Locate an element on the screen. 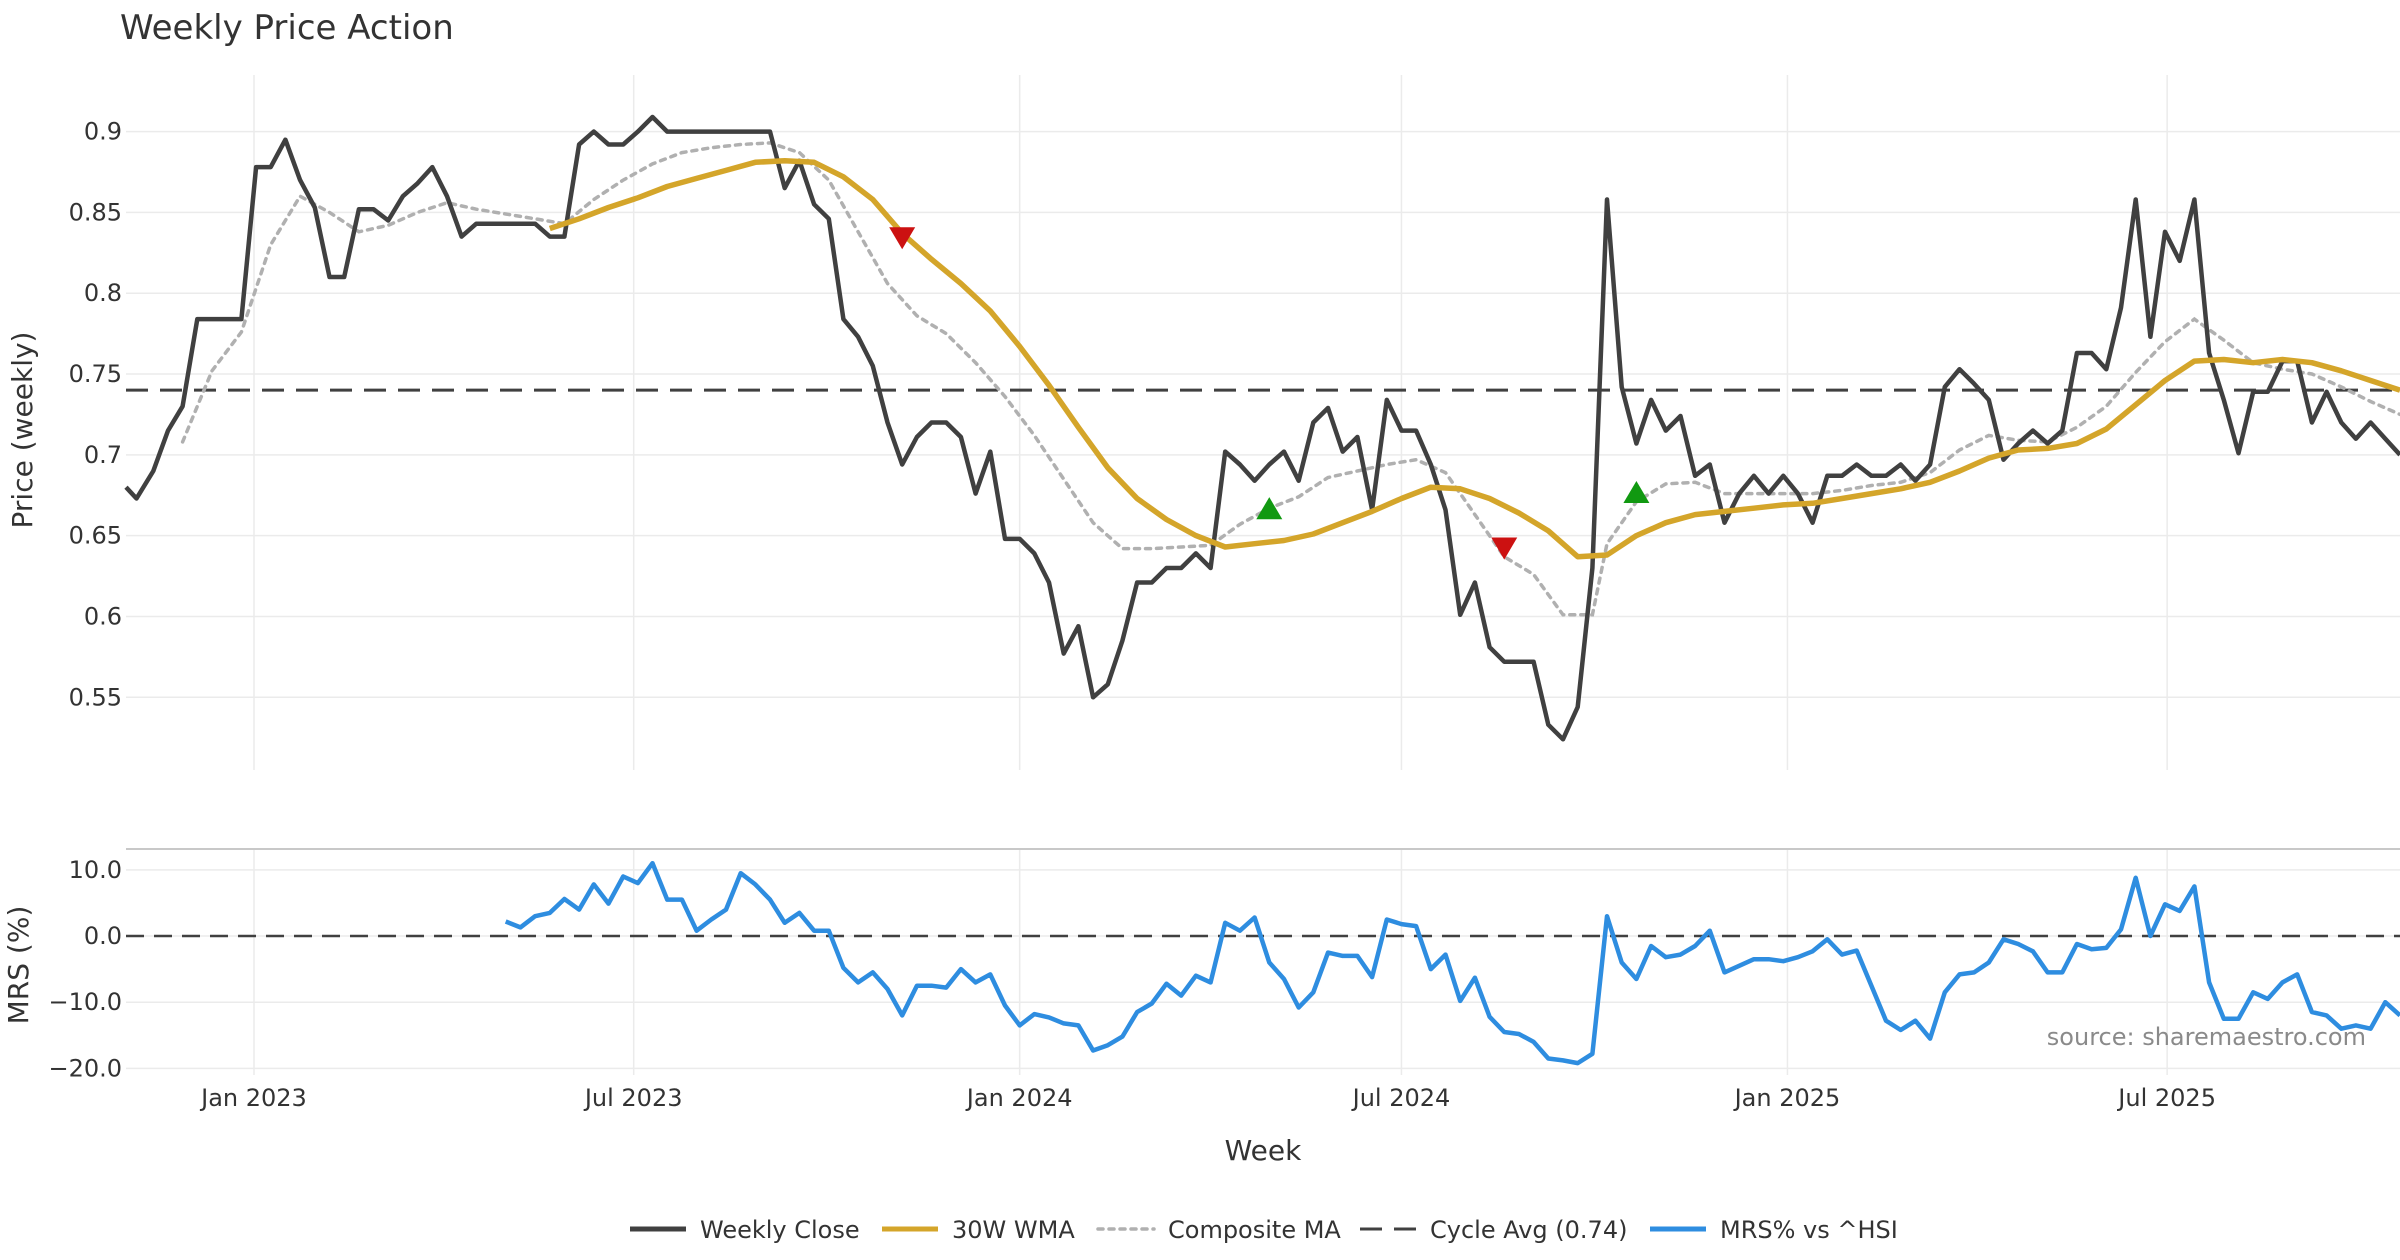 This screenshot has width=2400, height=1260. price-y-axis-label: Price (weekly) is located at coordinates (22, 430).